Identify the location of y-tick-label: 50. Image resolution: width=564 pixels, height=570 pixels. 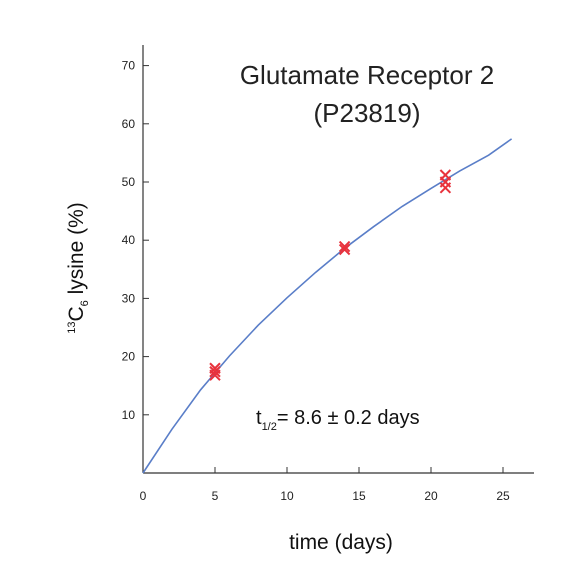
(129, 182).